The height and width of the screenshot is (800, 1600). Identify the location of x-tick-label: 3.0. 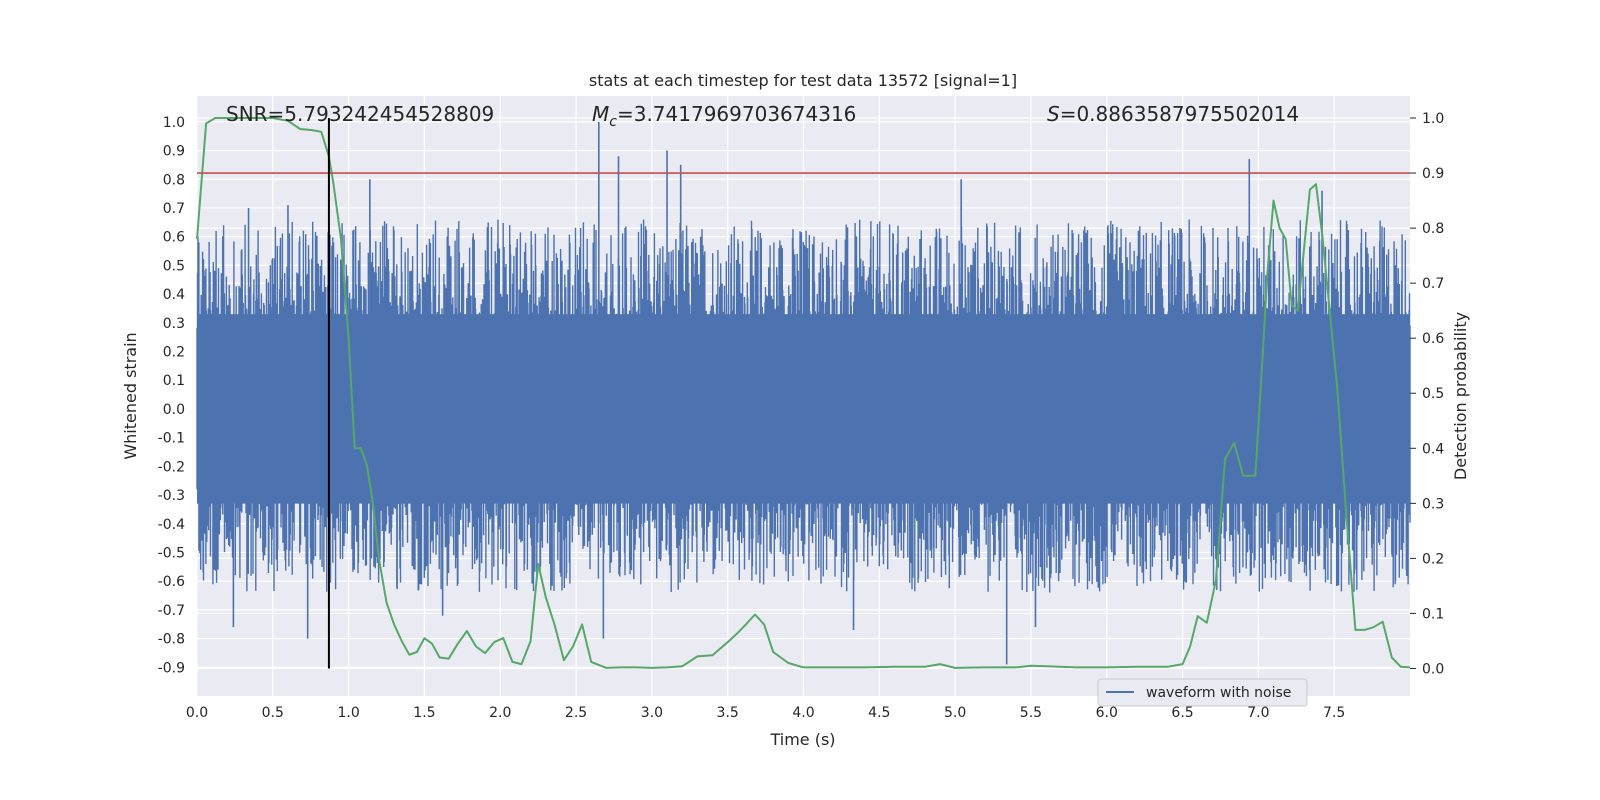
(652, 713).